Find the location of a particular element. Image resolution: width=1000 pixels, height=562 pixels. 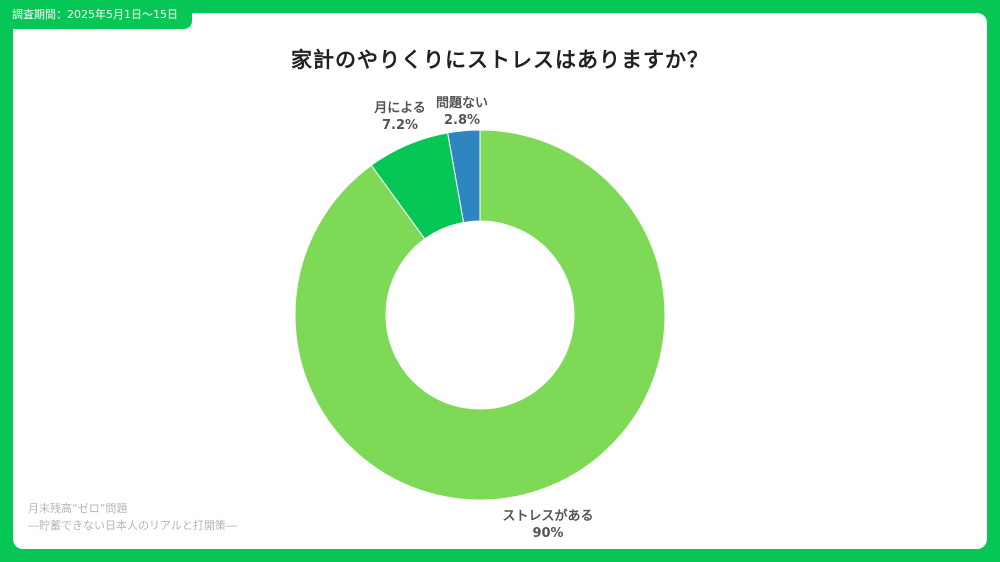

source-caption: 月末残高“ゼロ”問題 ―貯蓄できない日本人のリアルと打開策― is located at coordinates (132, 517).